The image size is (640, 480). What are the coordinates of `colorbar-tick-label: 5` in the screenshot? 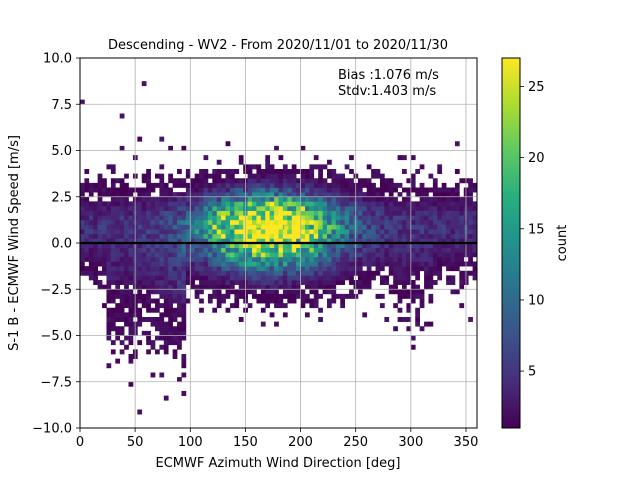 It's located at (532, 372).